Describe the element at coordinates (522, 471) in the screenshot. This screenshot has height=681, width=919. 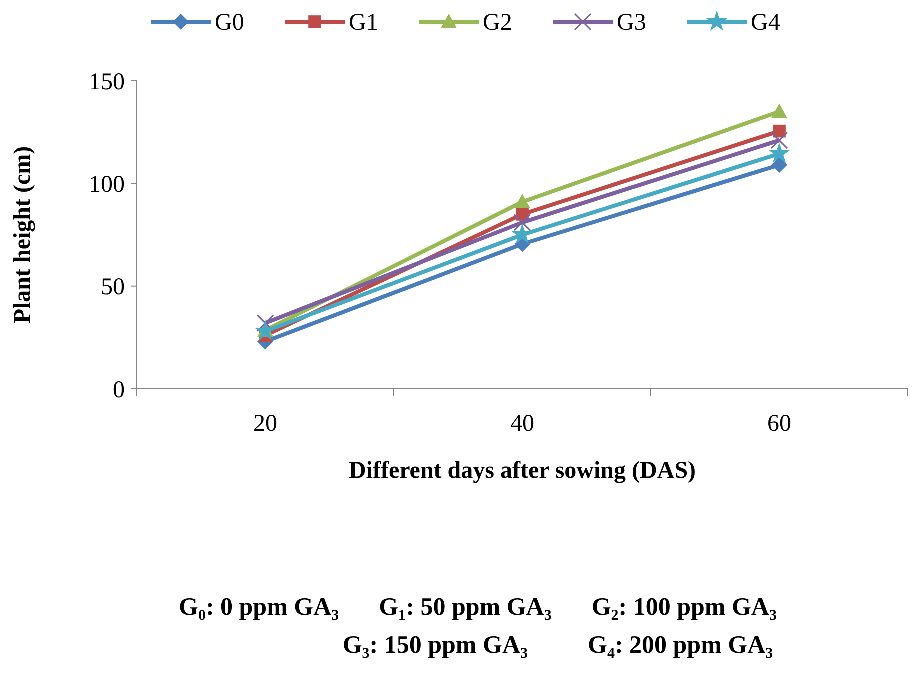
I see `x-axis-title: Different days after sowing (DAS)` at that location.